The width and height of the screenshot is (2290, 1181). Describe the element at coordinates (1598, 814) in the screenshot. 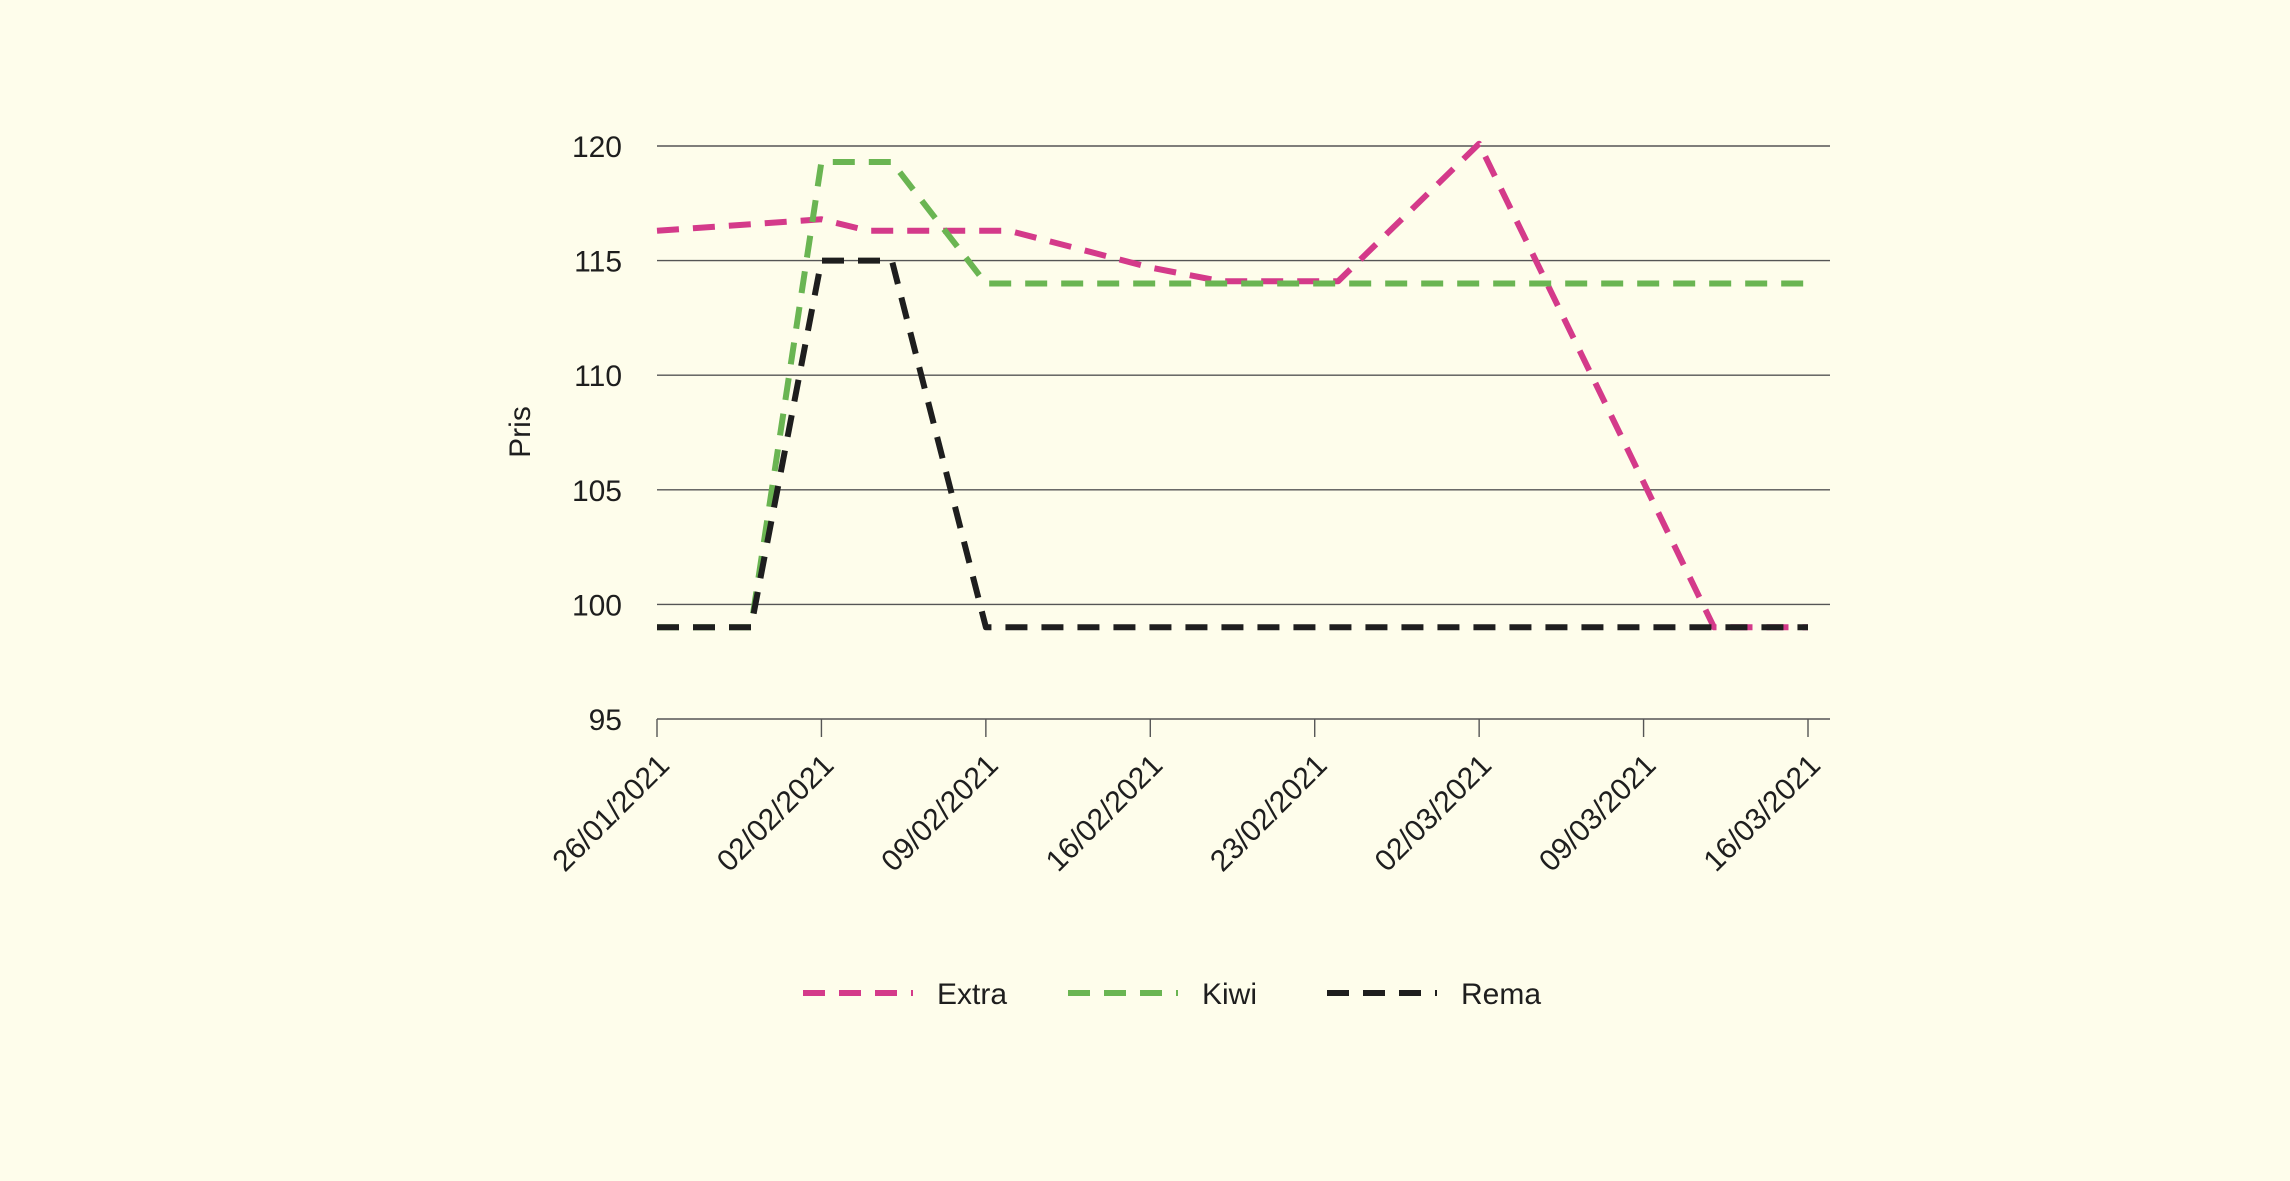

I see `x-tick-label: 09/03/2021` at that location.